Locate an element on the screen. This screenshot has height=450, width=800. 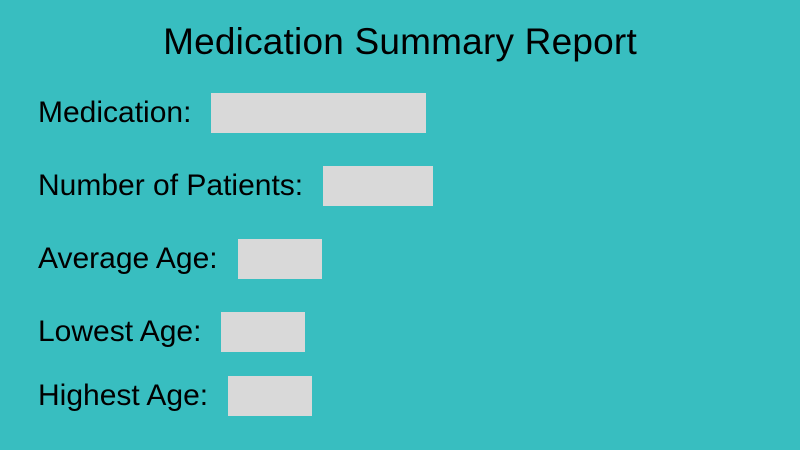
medication-label: Medication: is located at coordinates (115, 112).